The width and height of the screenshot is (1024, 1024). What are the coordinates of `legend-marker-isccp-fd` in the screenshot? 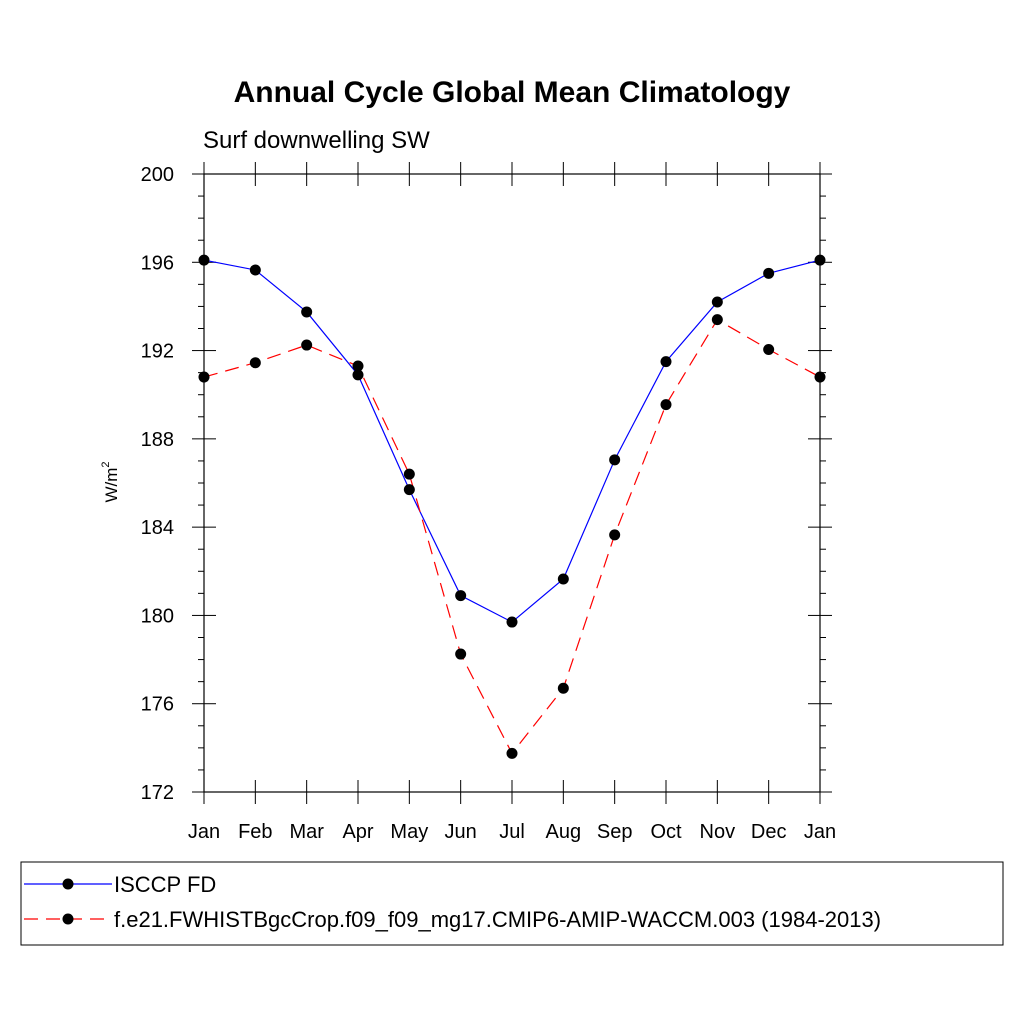 It's located at (68, 884).